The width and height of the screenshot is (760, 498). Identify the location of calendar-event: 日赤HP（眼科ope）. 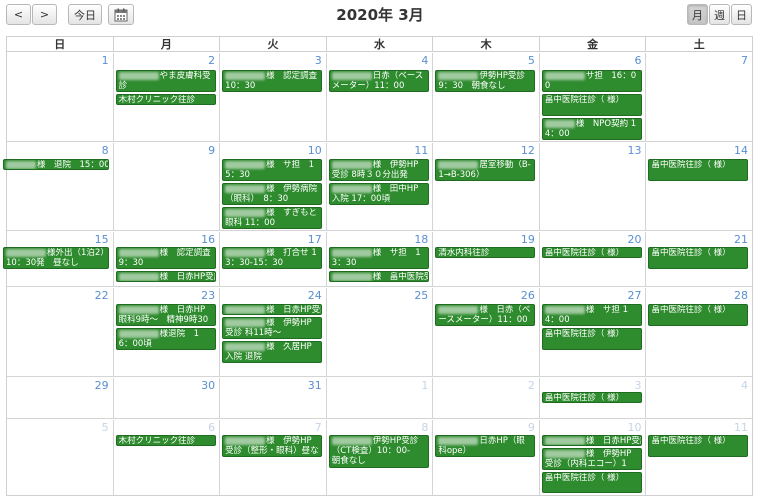
(485, 446).